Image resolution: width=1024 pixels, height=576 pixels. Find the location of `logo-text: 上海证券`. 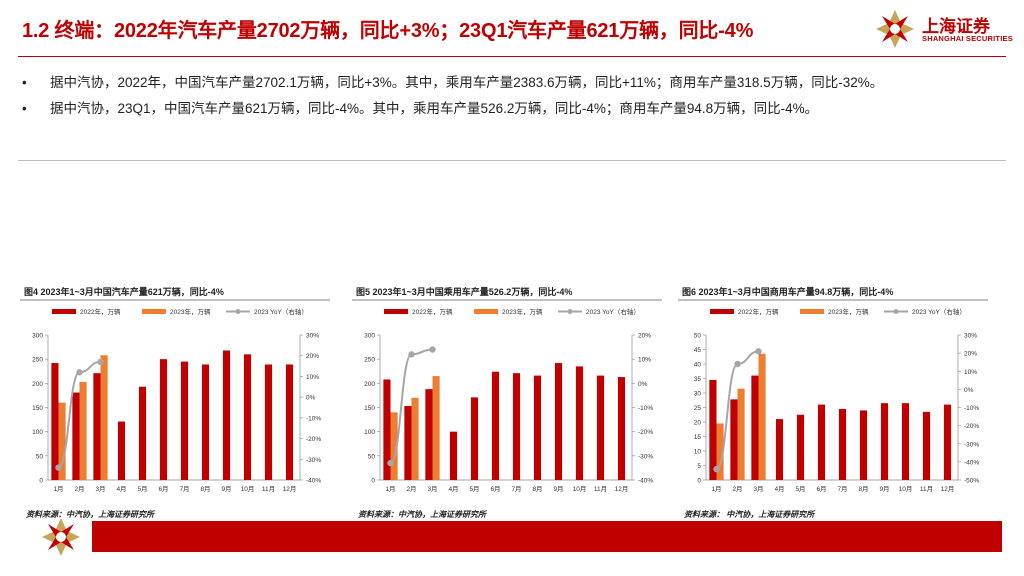

logo-text: 上海证券 is located at coordinates (956, 26).